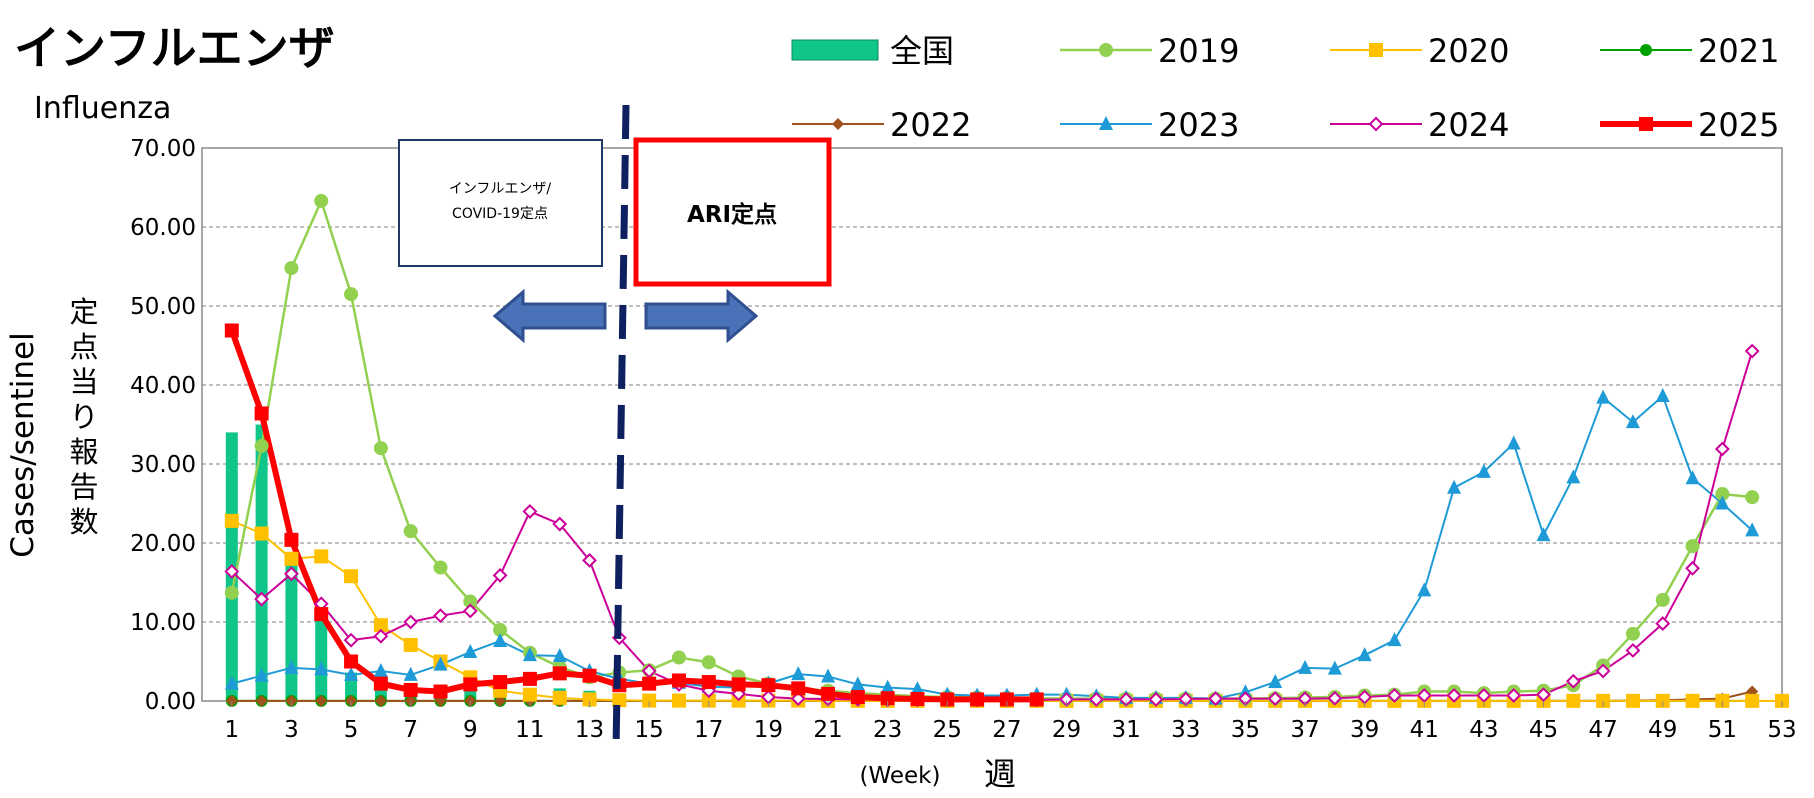  What do you see at coordinates (1106, 50) in the screenshot?
I see `legend-marker-2019` at bounding box center [1106, 50].